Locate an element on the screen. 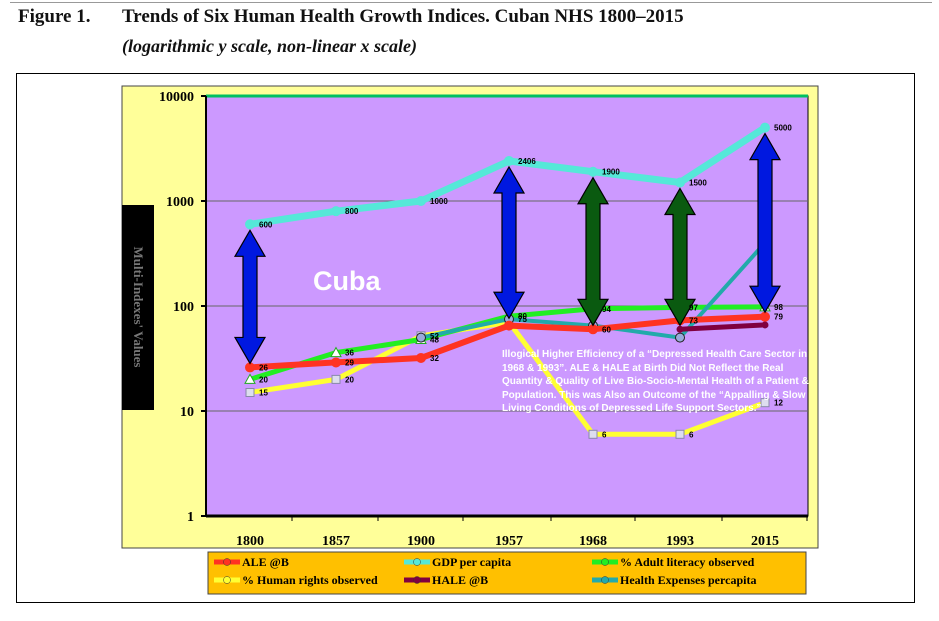 The image size is (939, 621). data-label-ale: 79 is located at coordinates (778, 317).